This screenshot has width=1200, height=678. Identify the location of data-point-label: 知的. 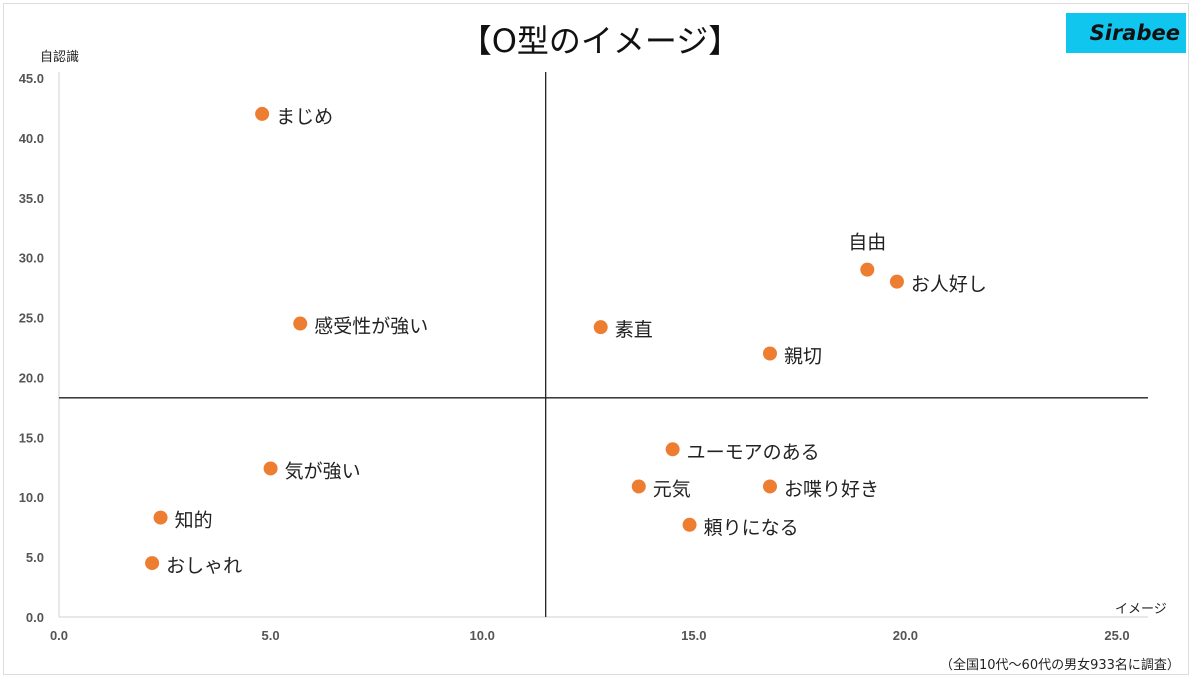
(194, 521).